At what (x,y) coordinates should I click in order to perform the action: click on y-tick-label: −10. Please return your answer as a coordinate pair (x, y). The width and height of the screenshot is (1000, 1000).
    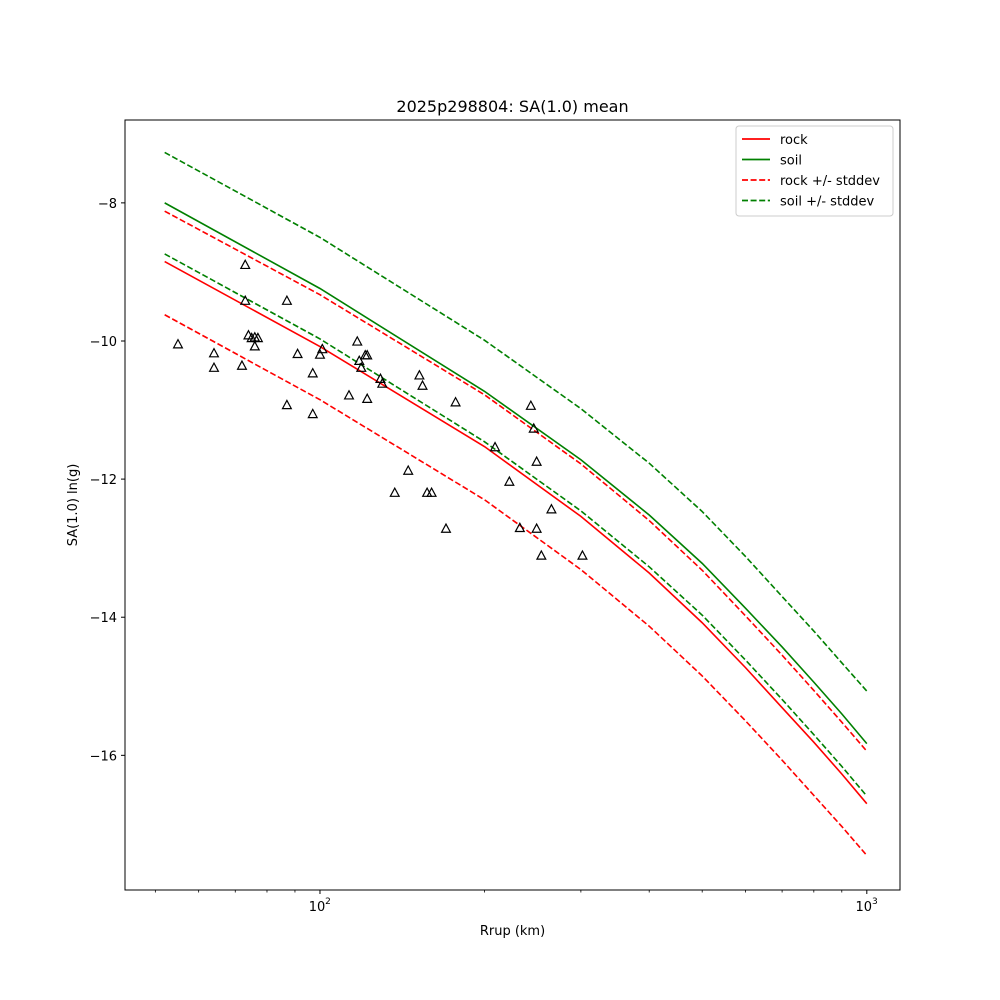
    Looking at the image, I should click on (103, 342).